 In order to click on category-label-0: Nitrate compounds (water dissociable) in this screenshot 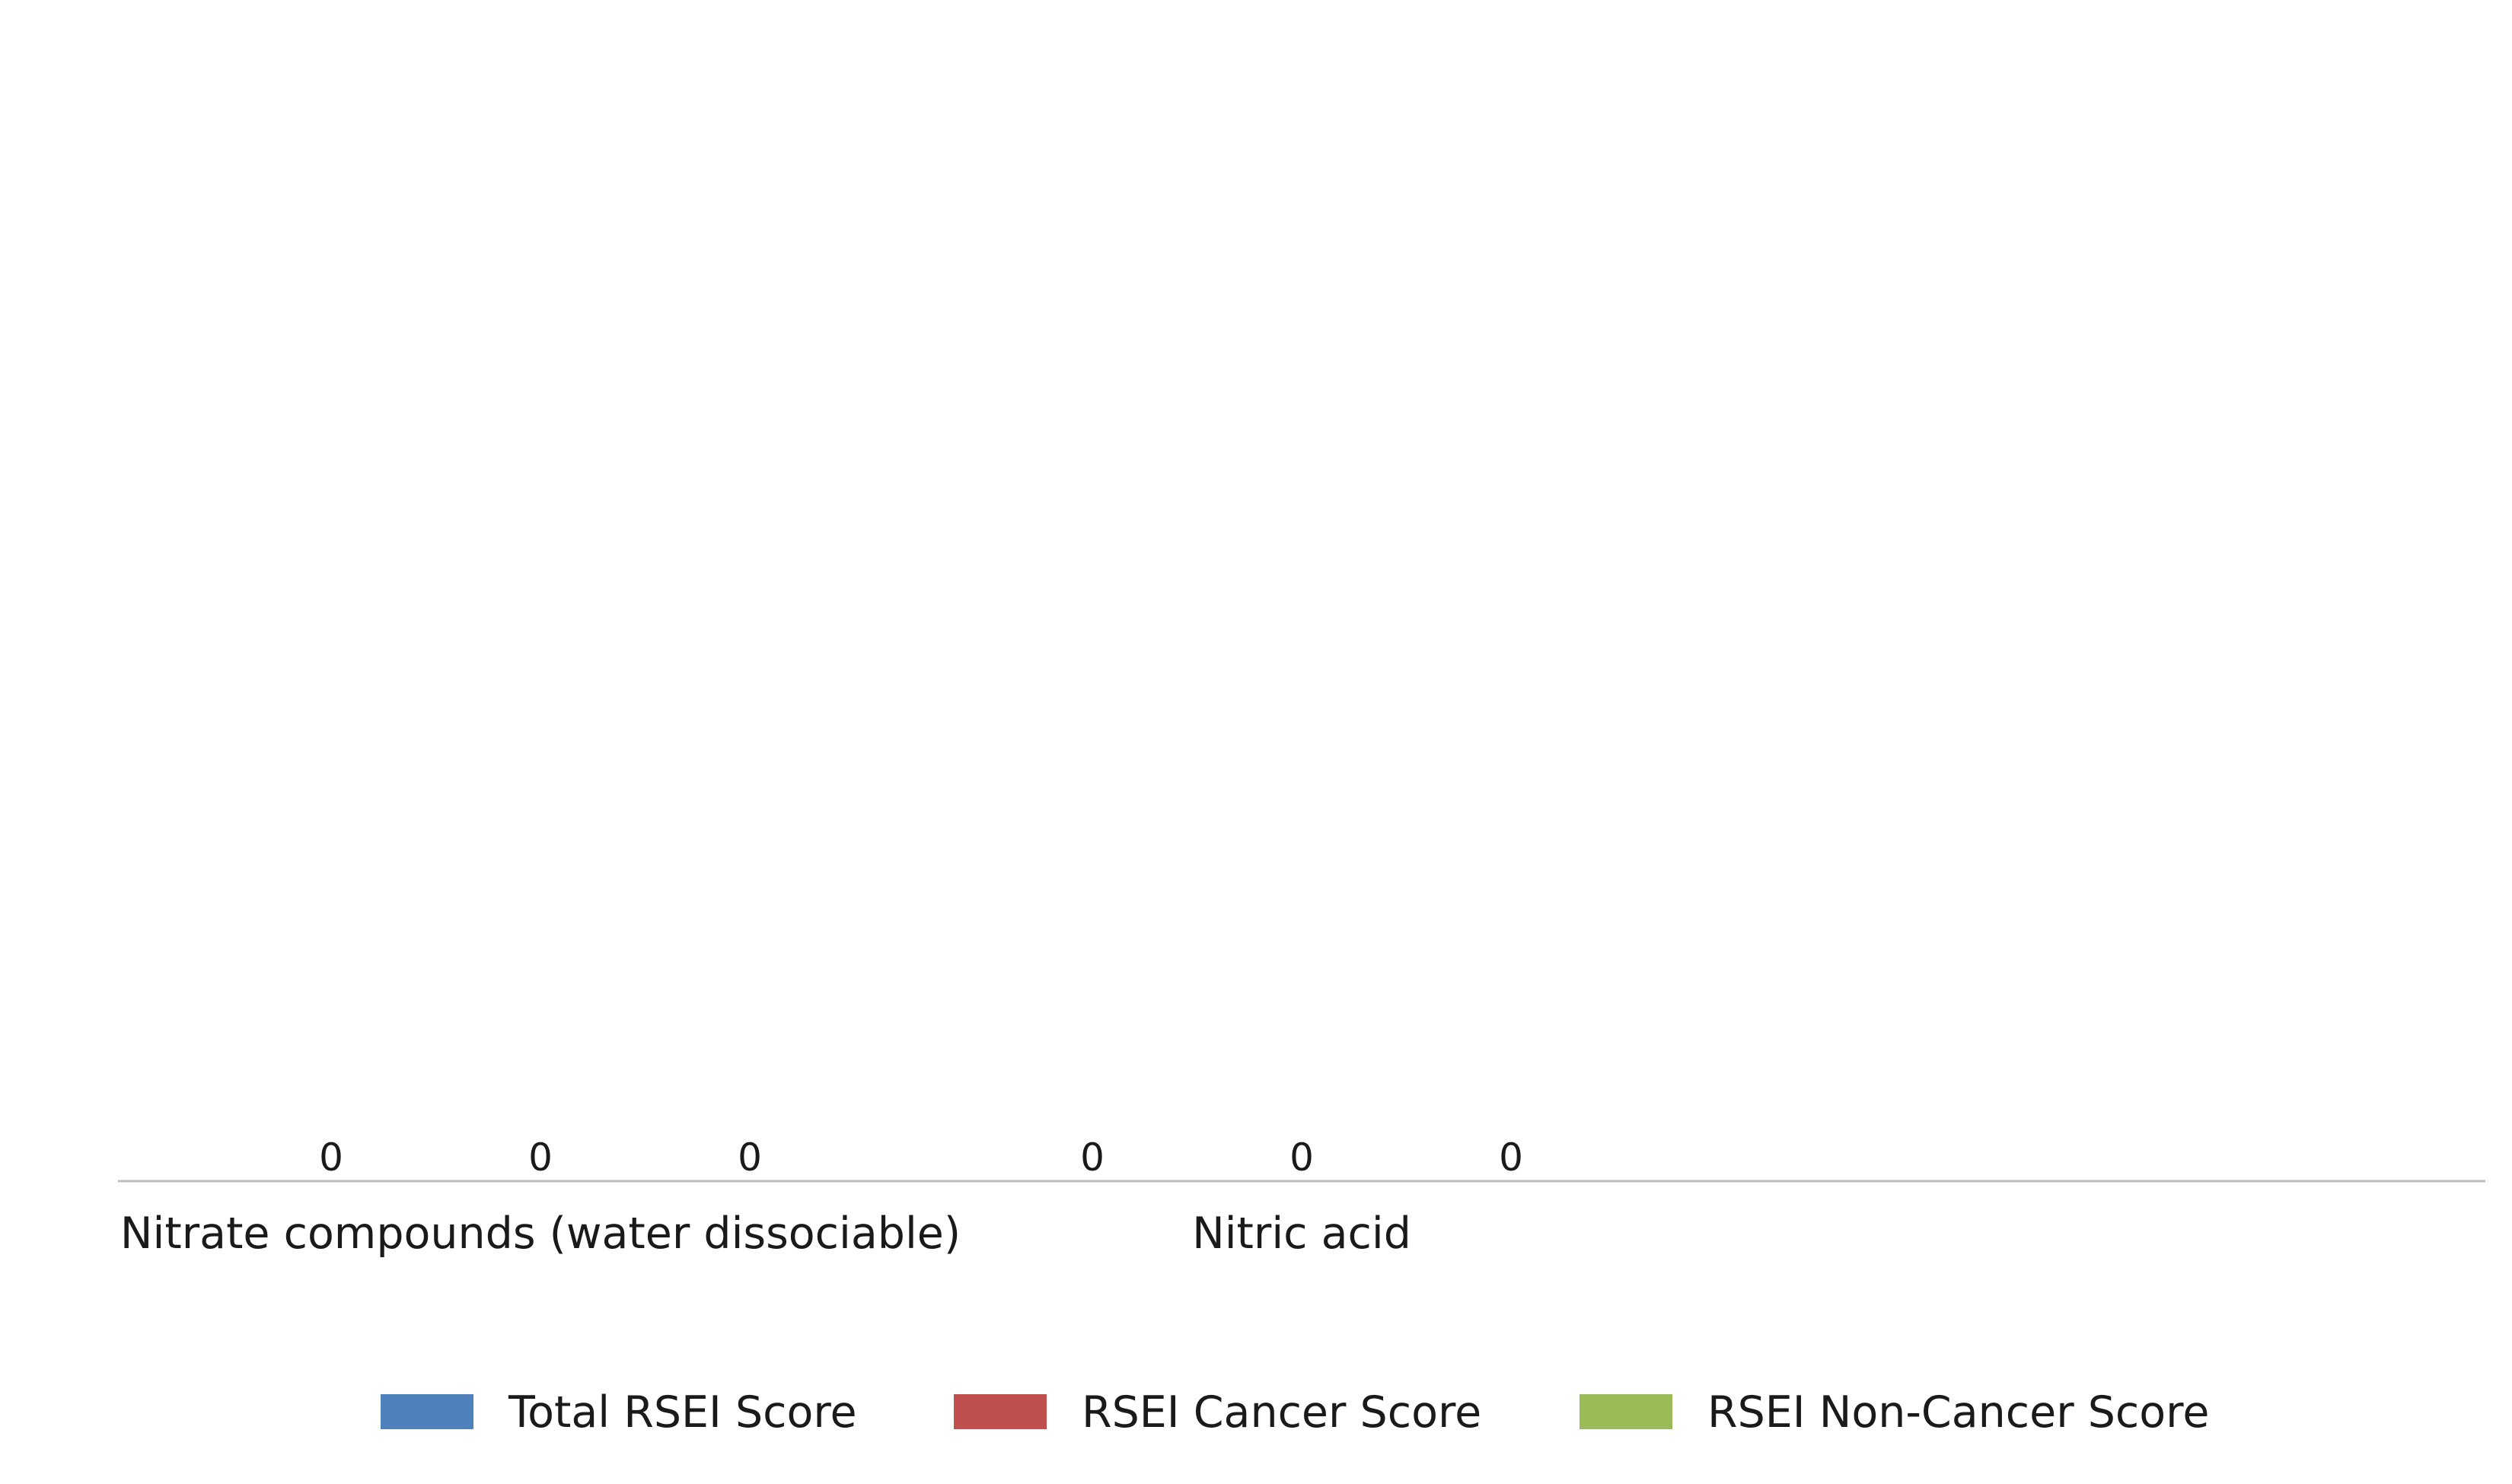, I will do `click(540, 1234)`.